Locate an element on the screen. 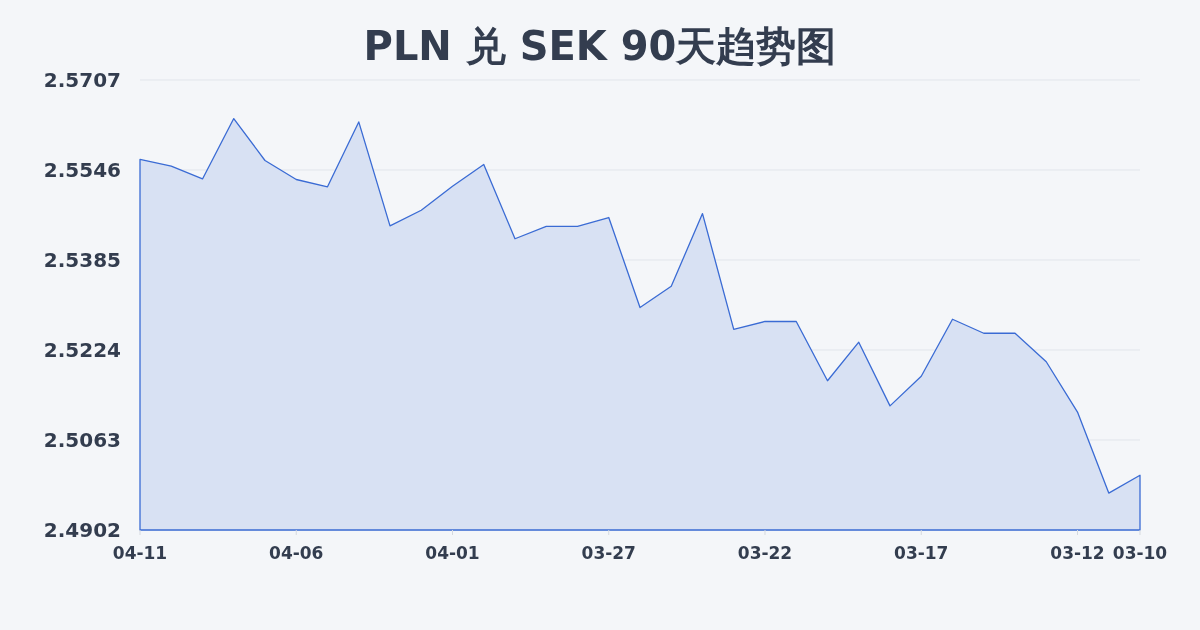 The width and height of the screenshot is (1200, 630). x-tick-label: 04-06 is located at coordinates (296, 553).